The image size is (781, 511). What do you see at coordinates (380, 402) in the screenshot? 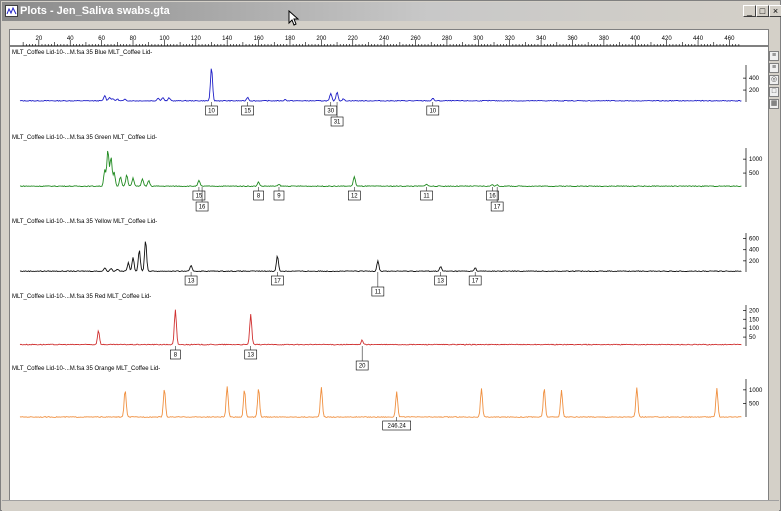
I see `trace-line-orange` at bounding box center [380, 402].